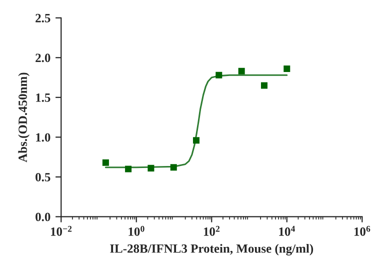 The height and width of the screenshot is (275, 382). Describe the element at coordinates (212, 250) in the screenshot. I see `x-axis-title: IL-28B/IFNL3 Protein, Mouse (ng/ml)` at that location.